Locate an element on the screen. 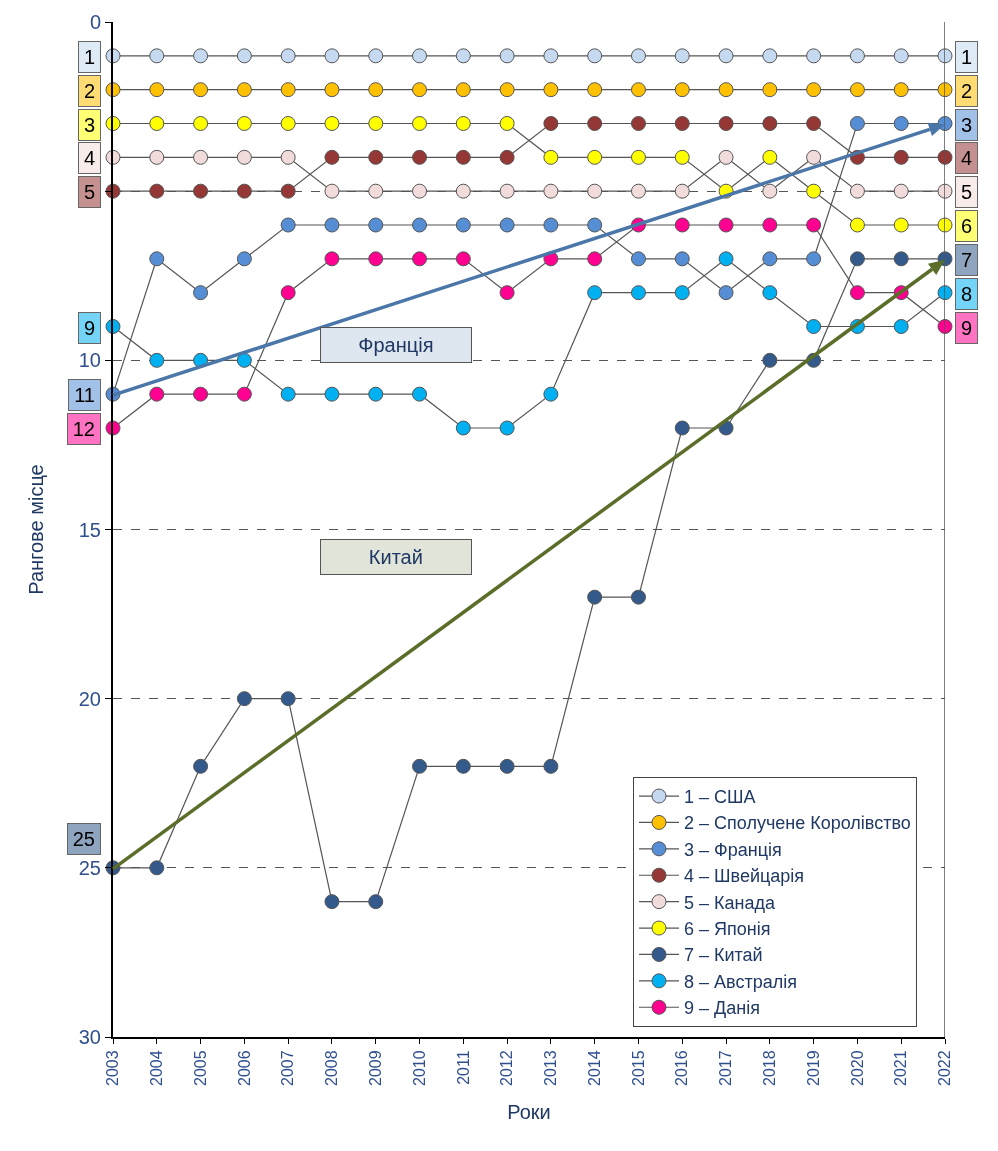 This screenshot has height=1151, width=998. x-tick-label: 2005 is located at coordinates (200, 1068).